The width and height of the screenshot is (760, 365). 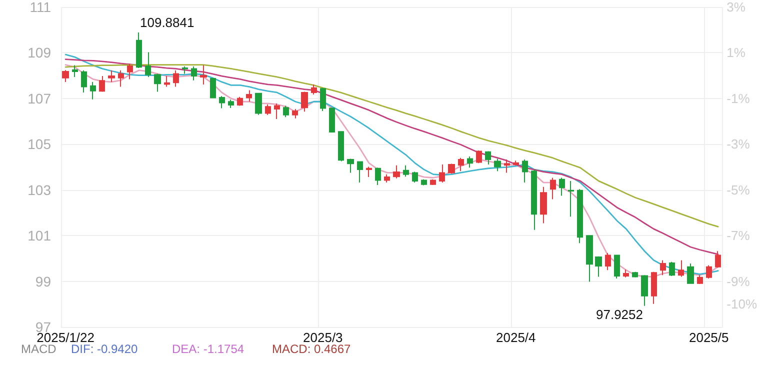 What do you see at coordinates (619, 314) in the screenshot?
I see `annotation: 97.9252` at bounding box center [619, 314].